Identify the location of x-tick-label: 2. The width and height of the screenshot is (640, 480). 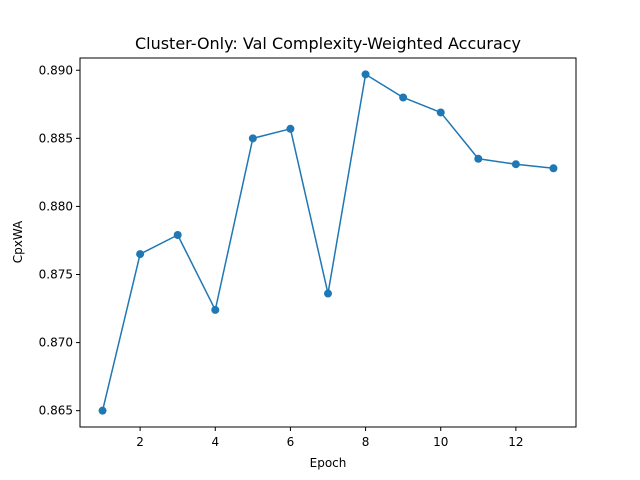
(140, 442).